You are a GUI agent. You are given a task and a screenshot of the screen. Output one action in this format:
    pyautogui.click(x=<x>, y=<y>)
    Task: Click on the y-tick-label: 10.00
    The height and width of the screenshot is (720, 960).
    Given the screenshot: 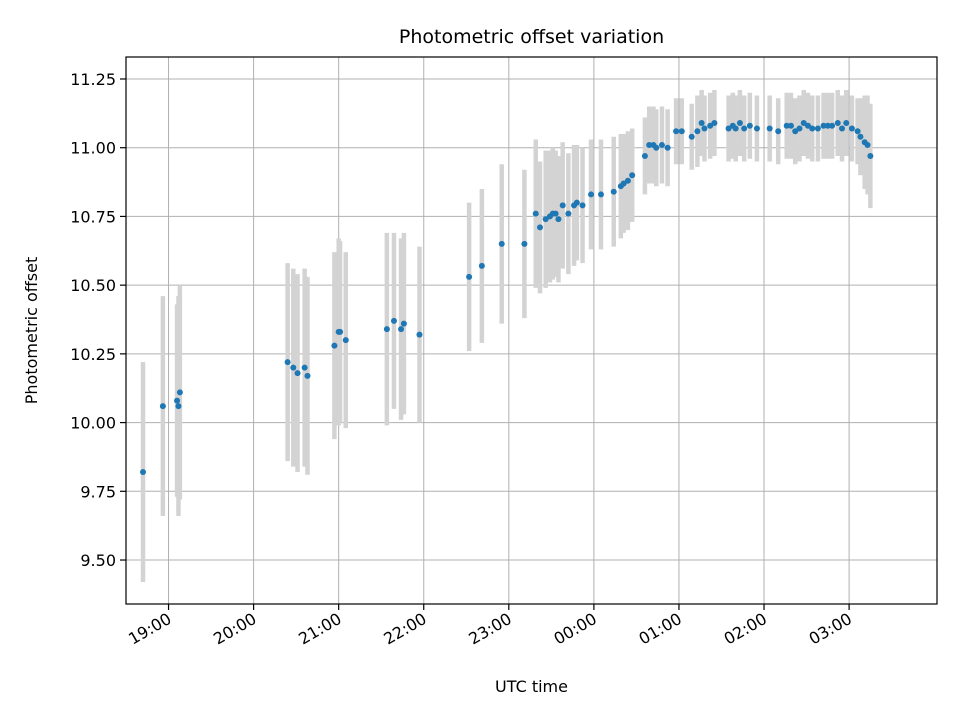 What is the action you would take?
    pyautogui.click(x=93, y=423)
    